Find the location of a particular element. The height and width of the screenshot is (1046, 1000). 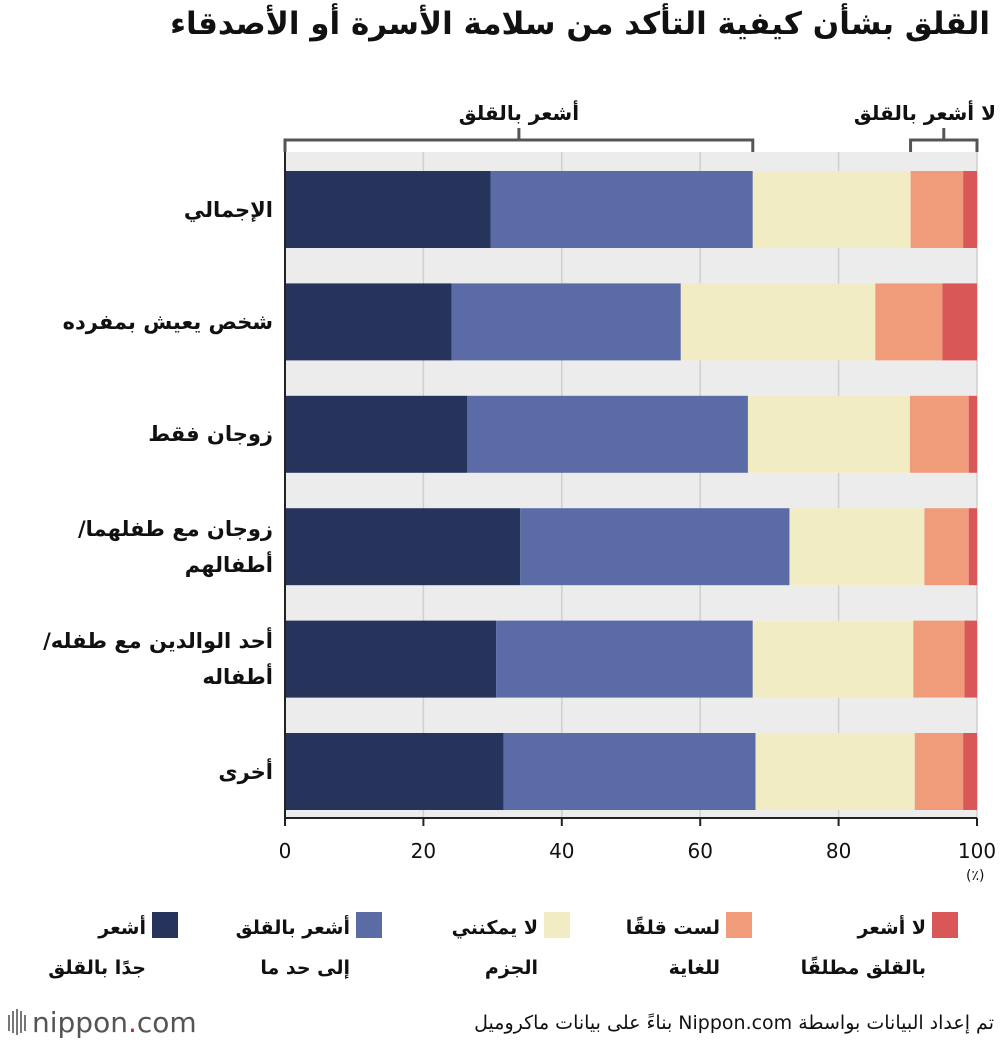

category-label: أحد الوالدين مع طفله/أطفاله is located at coordinates (158, 659).